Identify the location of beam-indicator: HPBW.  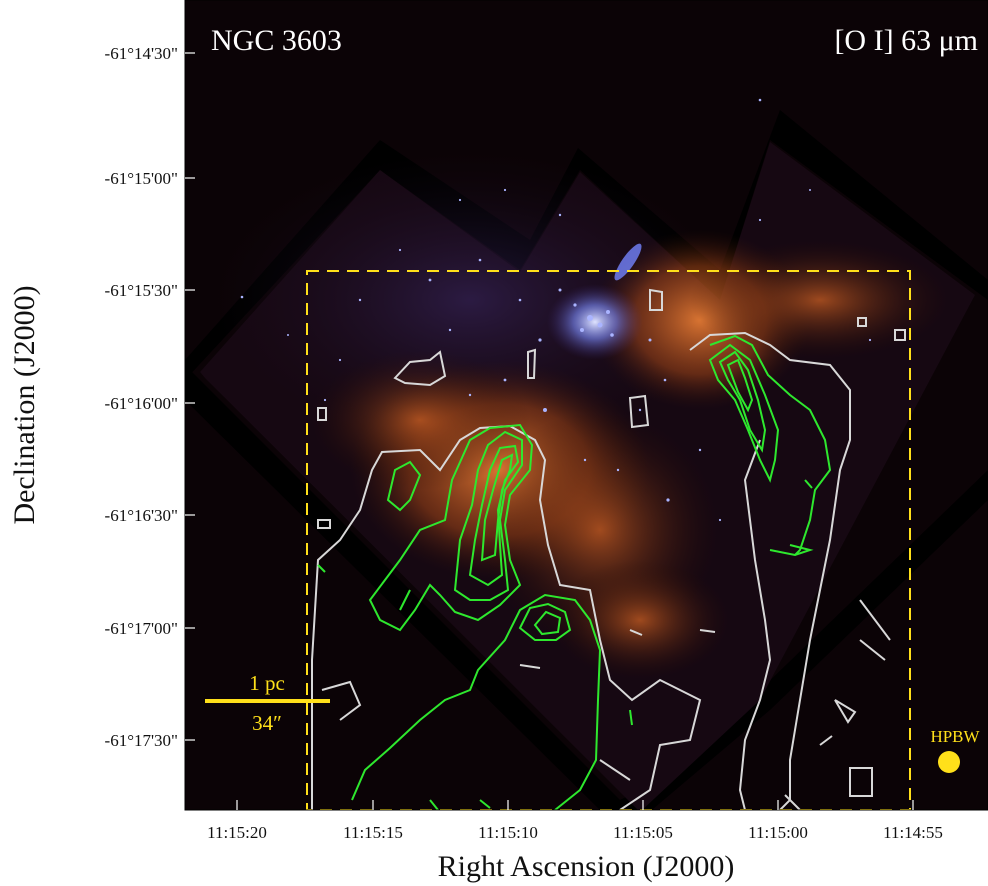
(955, 750).